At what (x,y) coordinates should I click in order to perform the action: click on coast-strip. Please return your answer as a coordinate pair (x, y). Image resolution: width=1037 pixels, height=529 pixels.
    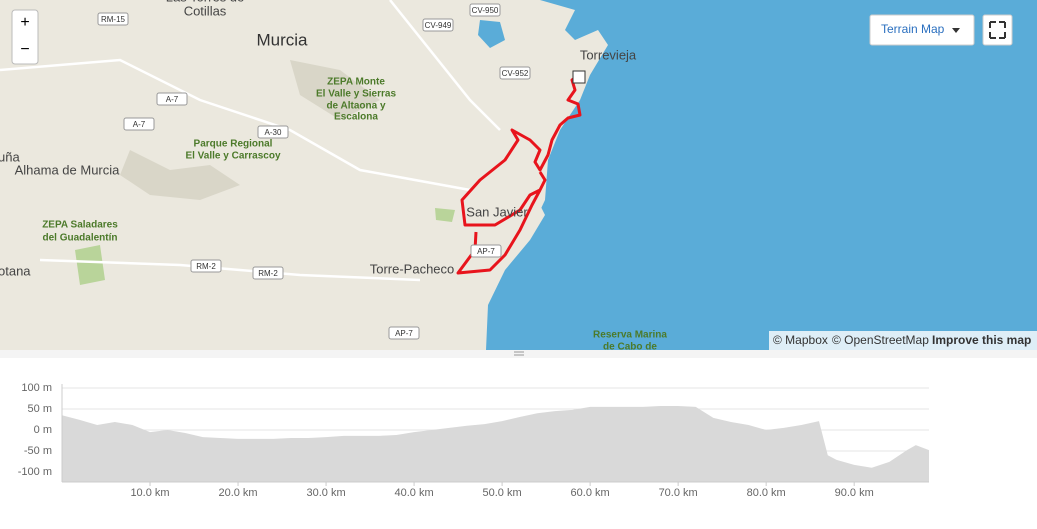
    Looking at the image, I should click on (507, 277).